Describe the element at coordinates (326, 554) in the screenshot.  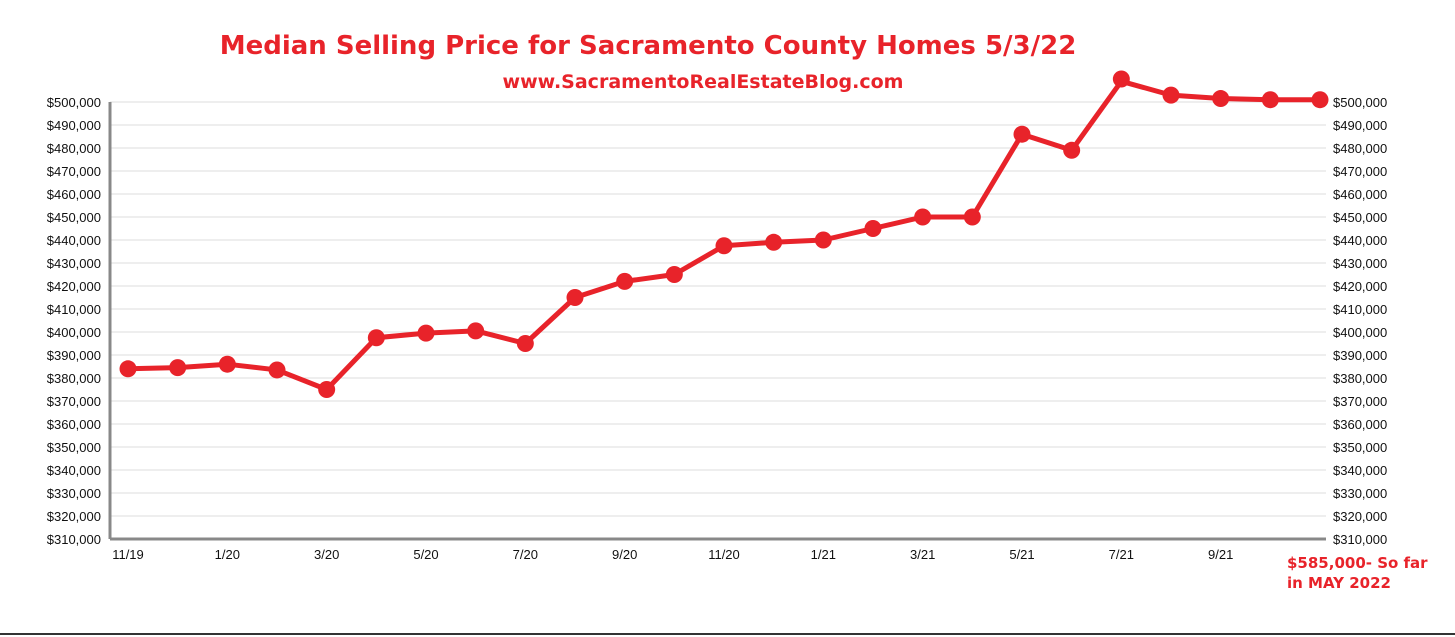
I see `x-tick-label: 3/20` at that location.